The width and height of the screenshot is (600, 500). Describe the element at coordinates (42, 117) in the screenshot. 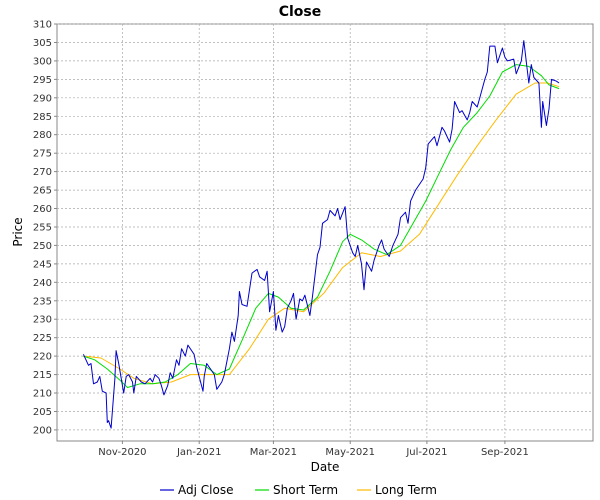

I see `y-tick-label: 285` at that location.